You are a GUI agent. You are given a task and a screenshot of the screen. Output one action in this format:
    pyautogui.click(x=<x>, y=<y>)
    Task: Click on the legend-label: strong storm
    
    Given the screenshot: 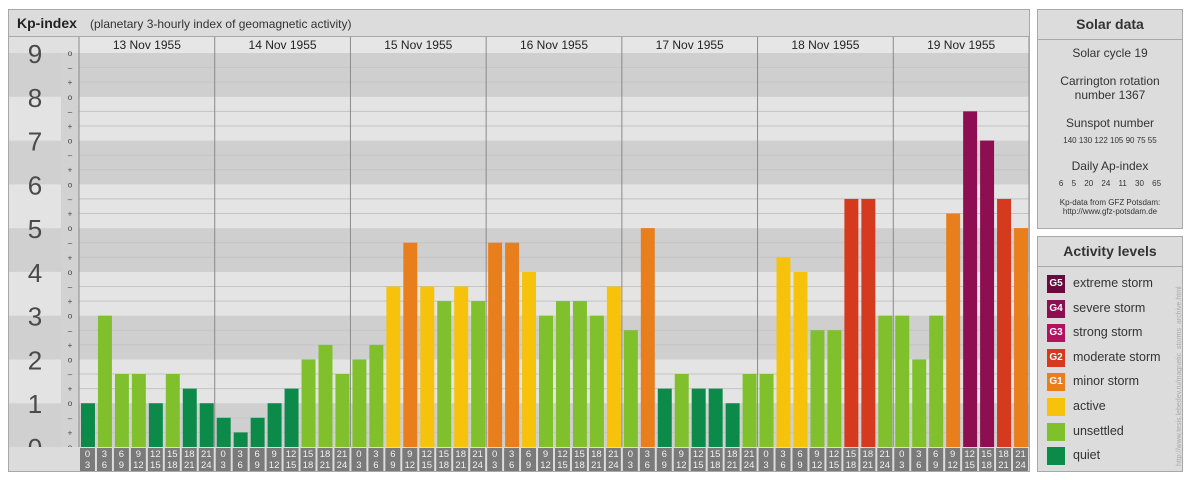 What is the action you would take?
    pyautogui.click(x=1108, y=332)
    